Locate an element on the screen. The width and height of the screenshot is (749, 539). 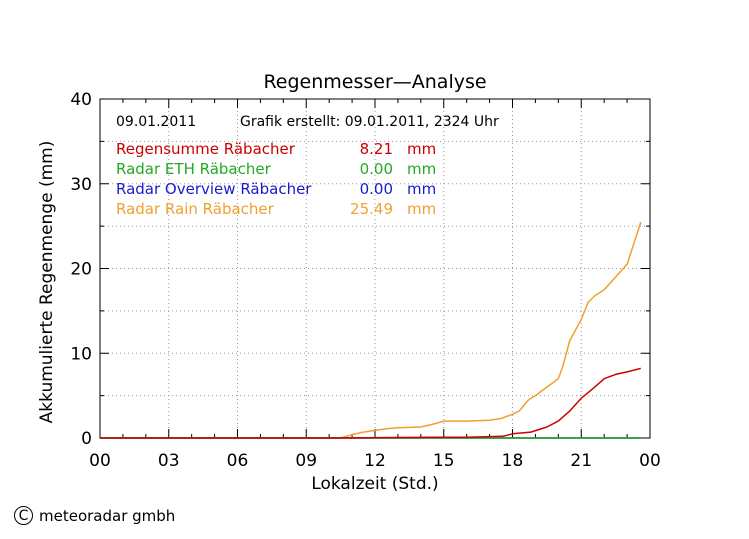
y-tick-labels: 0 10 20 30 40 is located at coordinates (81, 269).